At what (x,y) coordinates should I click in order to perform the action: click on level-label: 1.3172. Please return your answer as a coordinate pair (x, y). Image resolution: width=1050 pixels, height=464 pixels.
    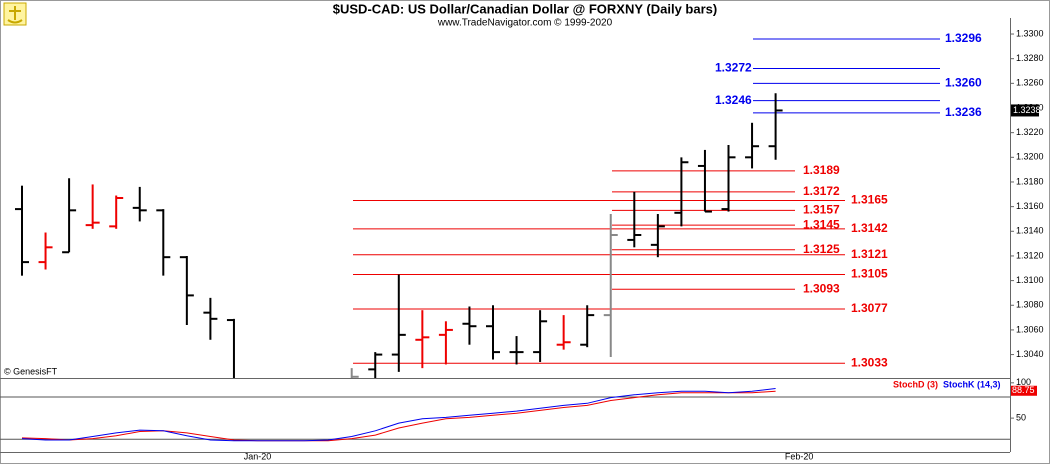
    Looking at the image, I should click on (821, 191).